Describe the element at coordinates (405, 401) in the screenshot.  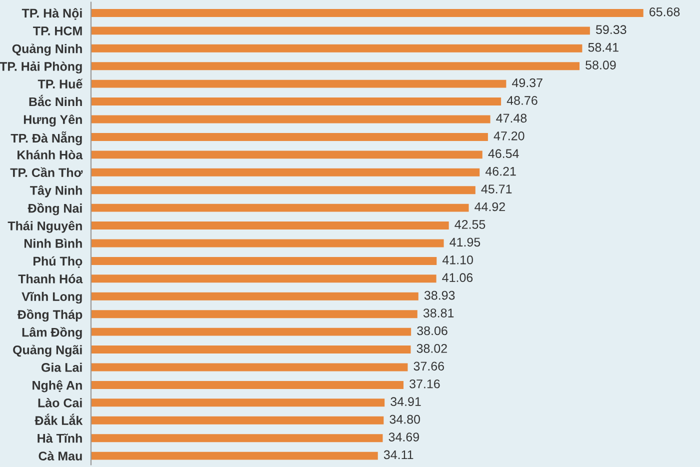
I see `data-label: 34.91` at that location.